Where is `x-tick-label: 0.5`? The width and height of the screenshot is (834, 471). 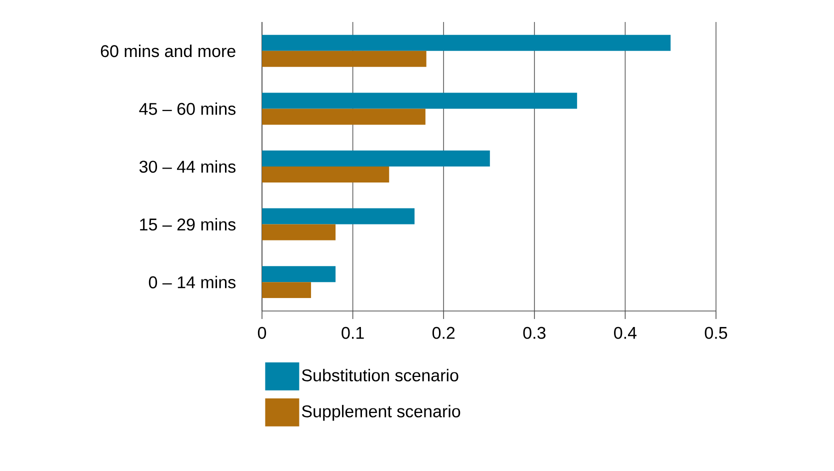
x-tick-label: 0.5 is located at coordinates (716, 332).